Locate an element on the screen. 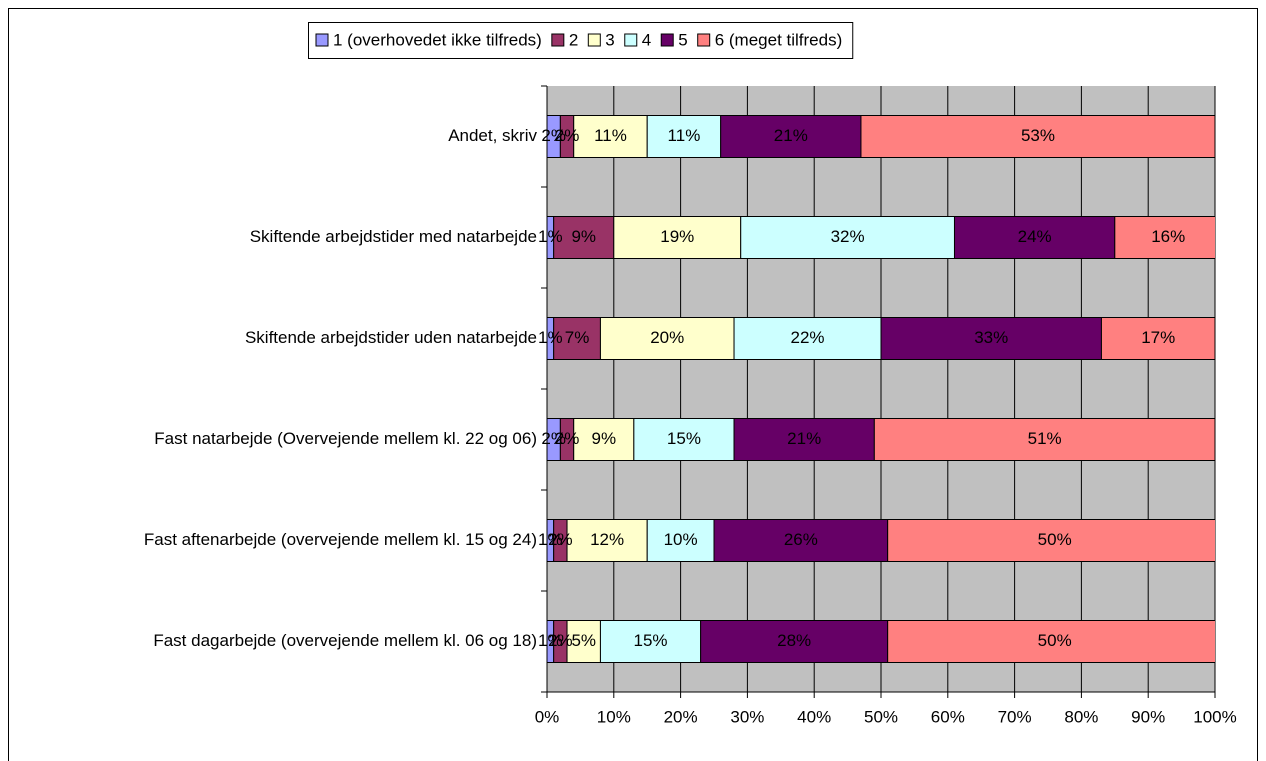 This screenshot has width=1266, height=761. legend-box is located at coordinates (581, 40).